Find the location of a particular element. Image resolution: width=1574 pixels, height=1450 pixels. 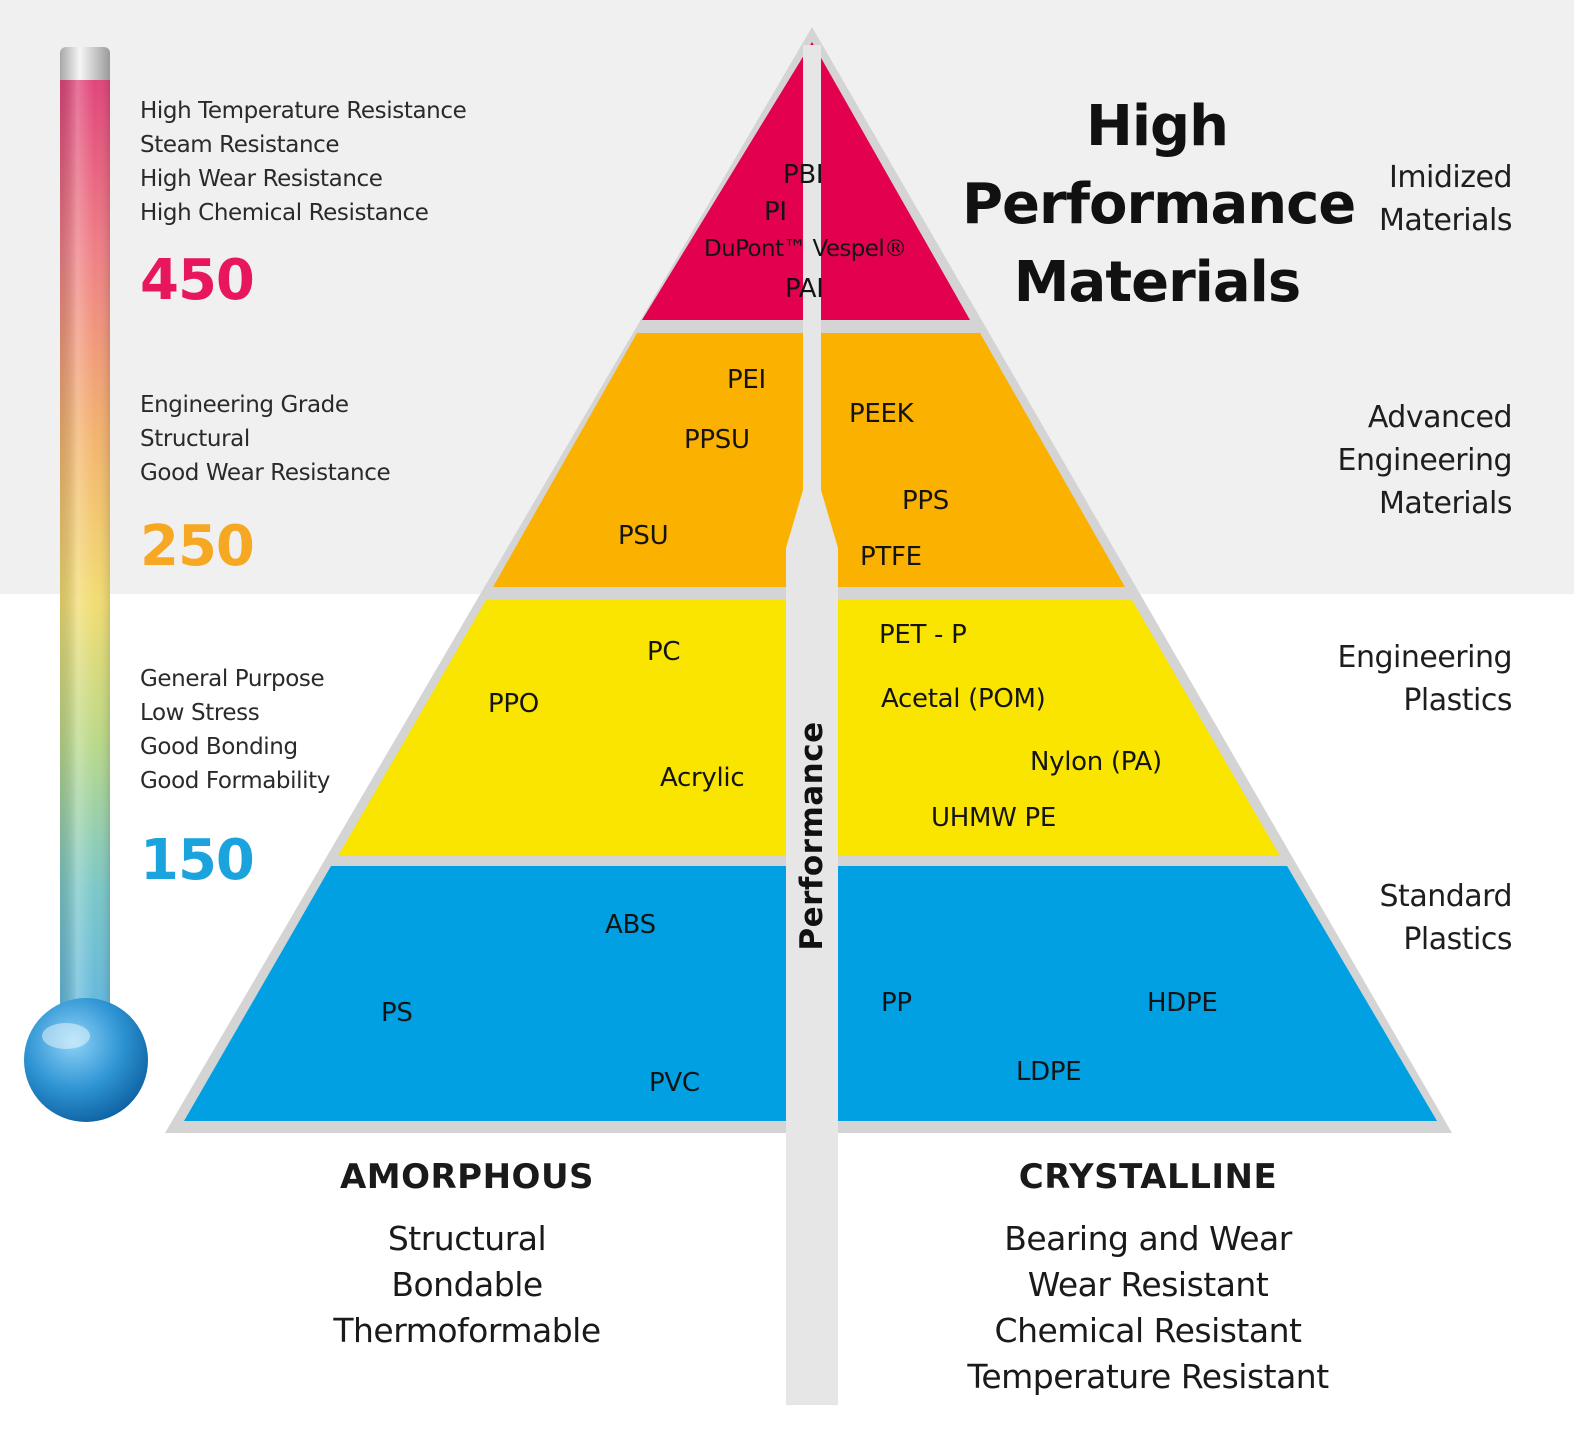

tier-label-engineering: Engineering Plastics is located at coordinates (1425, 679).